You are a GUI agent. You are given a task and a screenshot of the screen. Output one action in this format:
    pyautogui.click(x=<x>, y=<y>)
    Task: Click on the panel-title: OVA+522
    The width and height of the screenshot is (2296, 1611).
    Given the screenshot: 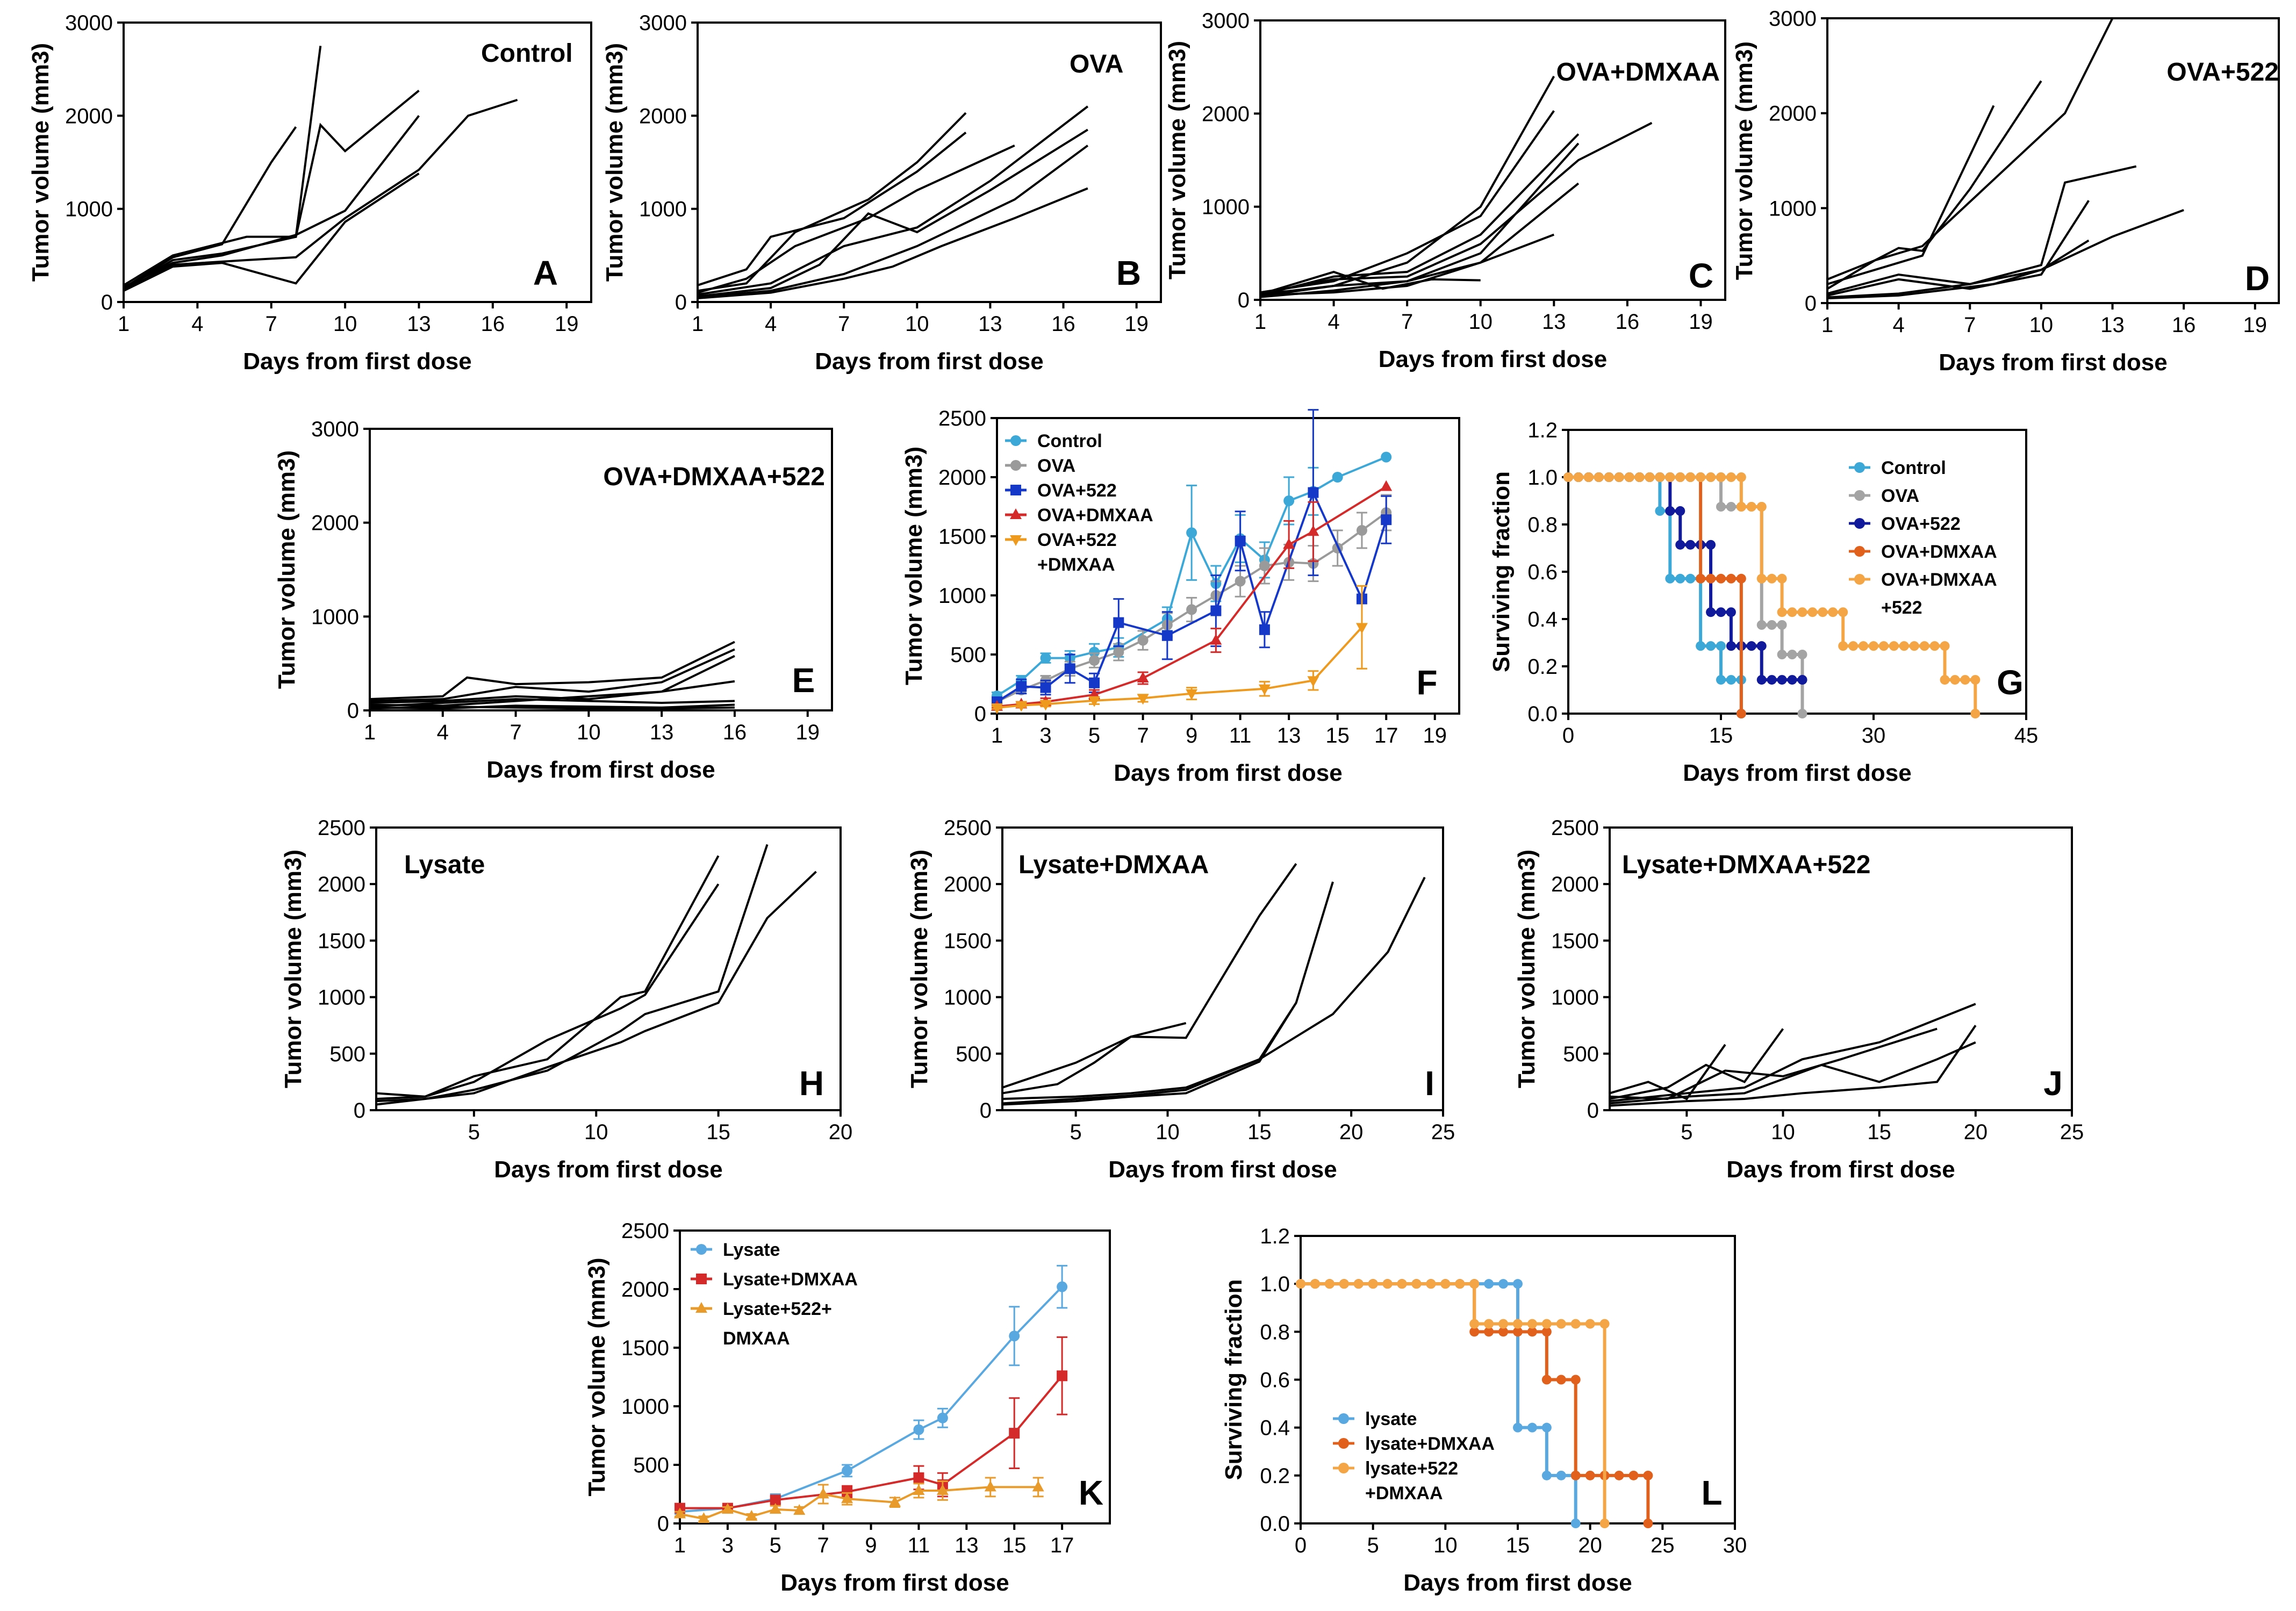 What is the action you would take?
    pyautogui.click(x=2222, y=72)
    